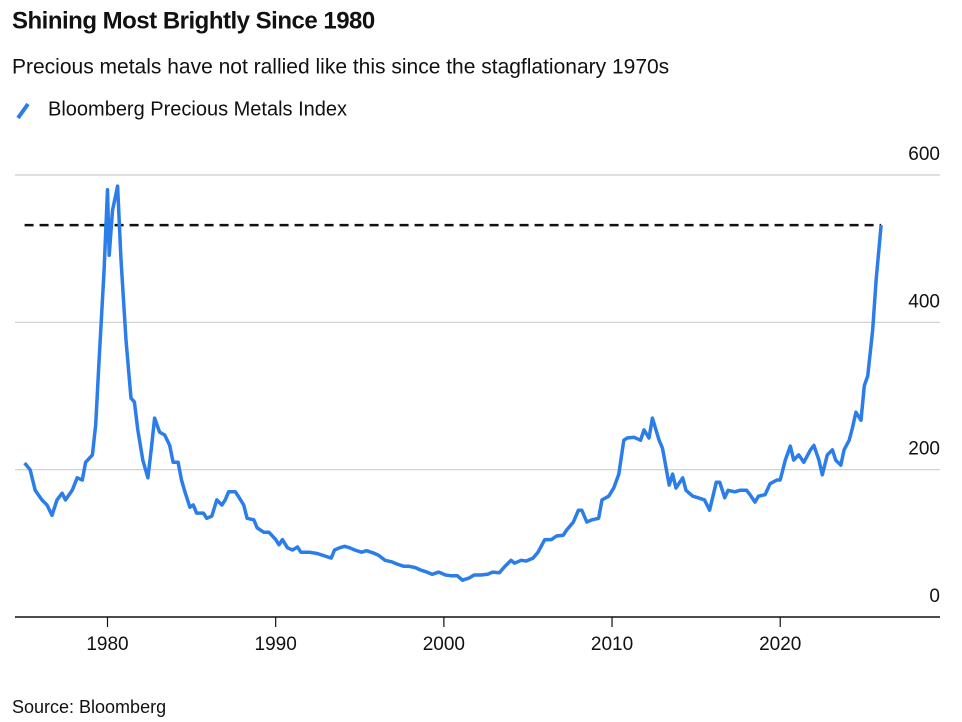  Describe the element at coordinates (444, 644) in the screenshot. I see `x-tick-label: 2000` at that location.